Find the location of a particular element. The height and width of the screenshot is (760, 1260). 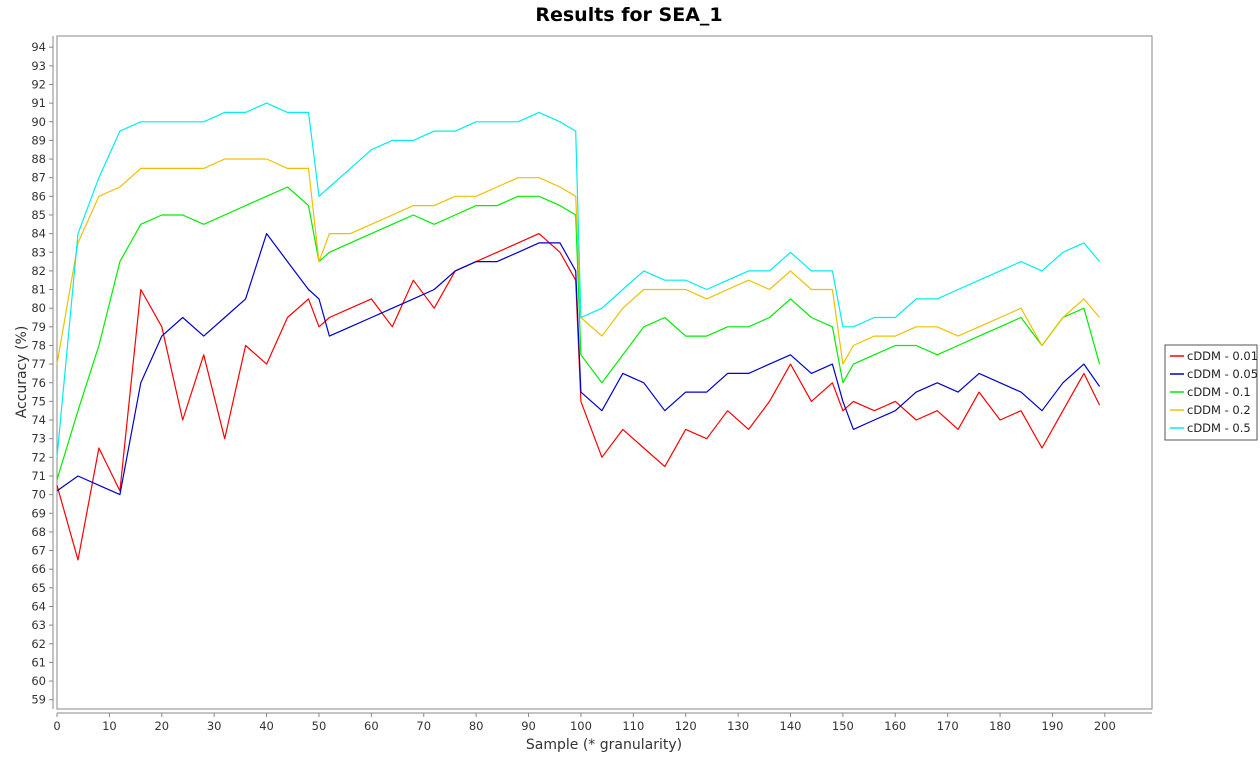

x-tick-label: 30 is located at coordinates (214, 726).